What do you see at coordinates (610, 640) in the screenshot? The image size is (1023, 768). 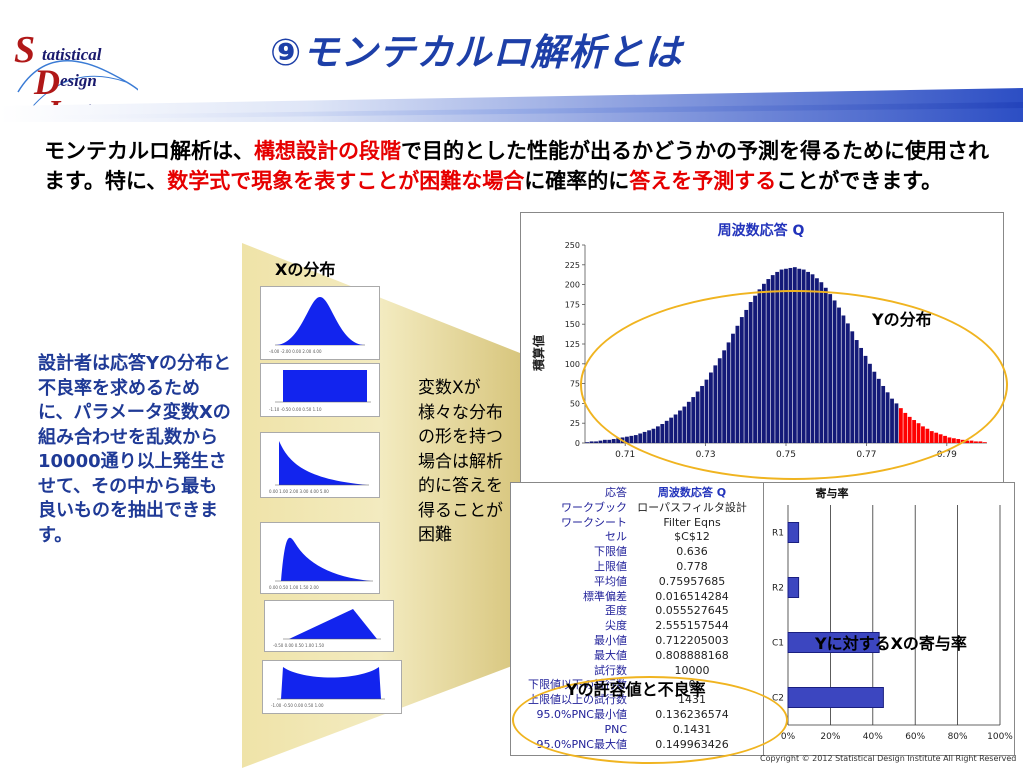 I see `stats-label: 最小値` at bounding box center [610, 640].